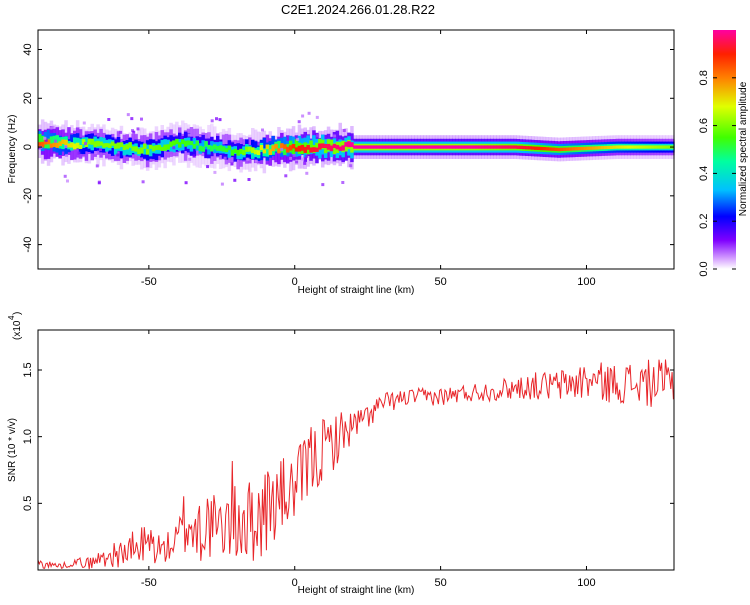 The image size is (750, 605). Describe the element at coordinates (440, 282) in the screenshot. I see `spectrogram-x-tick-label: 50` at that location.